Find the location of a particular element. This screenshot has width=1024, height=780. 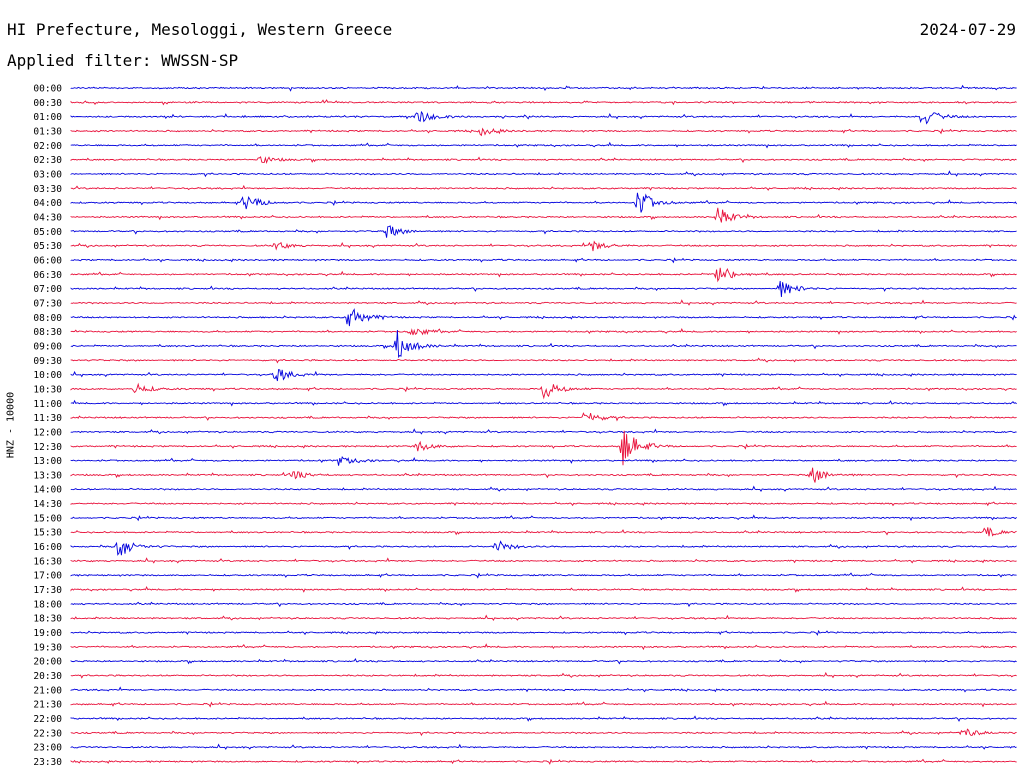

time-tick-label: 08:30 is located at coordinates (47, 332).